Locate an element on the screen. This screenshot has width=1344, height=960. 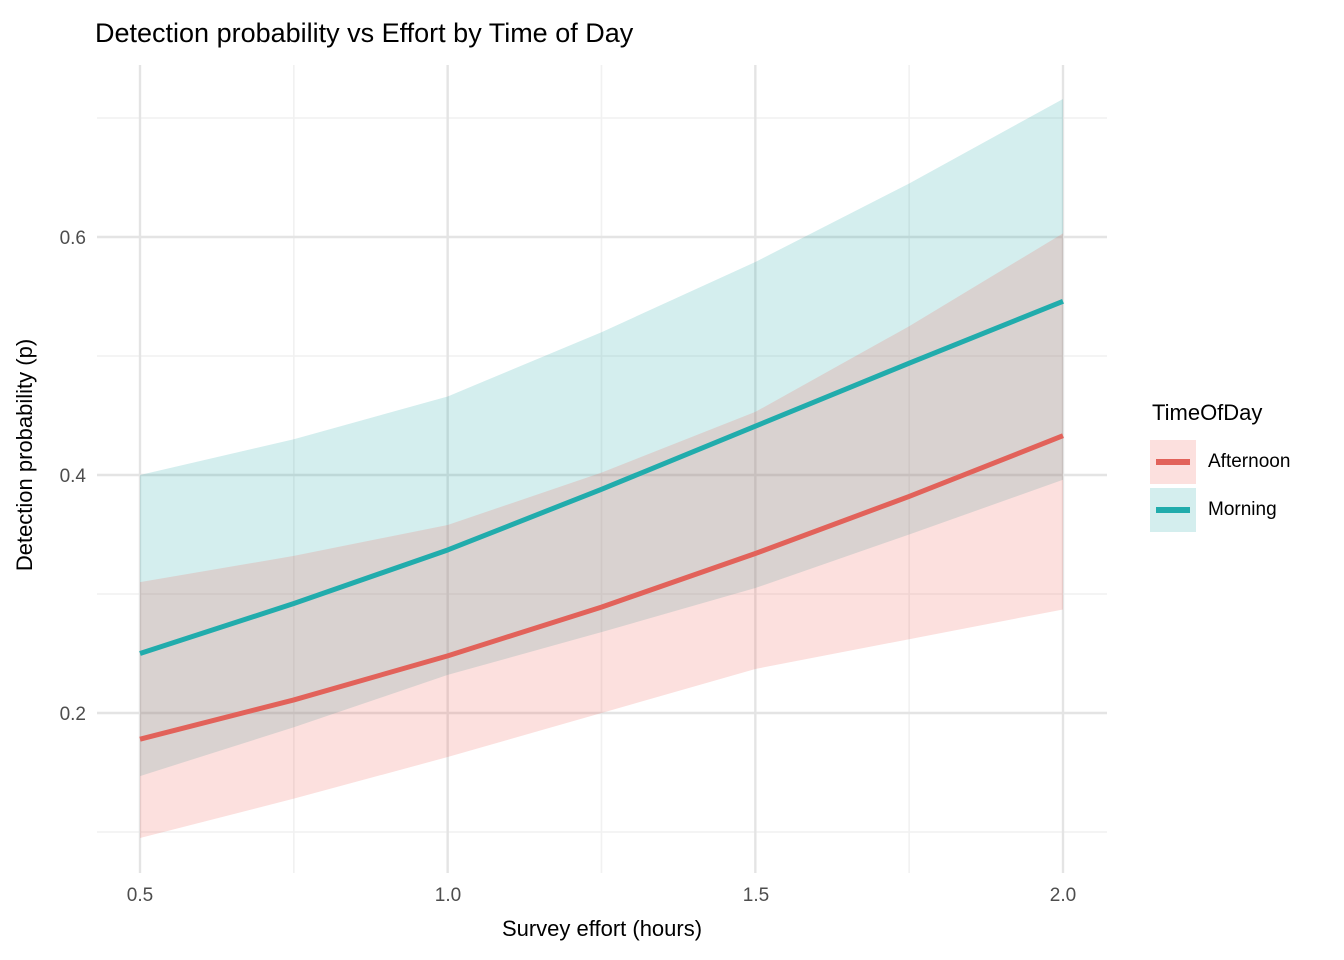
x-tick-label-1.5: 1.5 is located at coordinates (756, 895).